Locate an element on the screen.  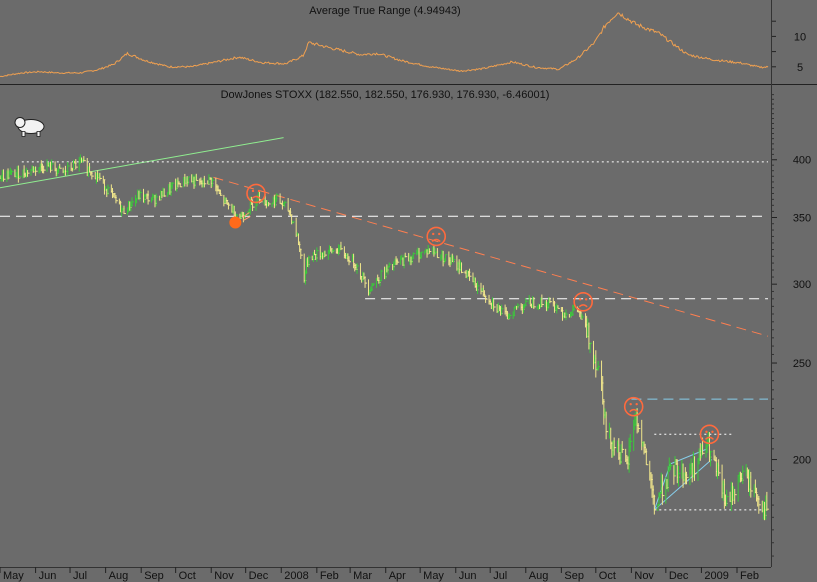
signal-dot is located at coordinates (235, 222).